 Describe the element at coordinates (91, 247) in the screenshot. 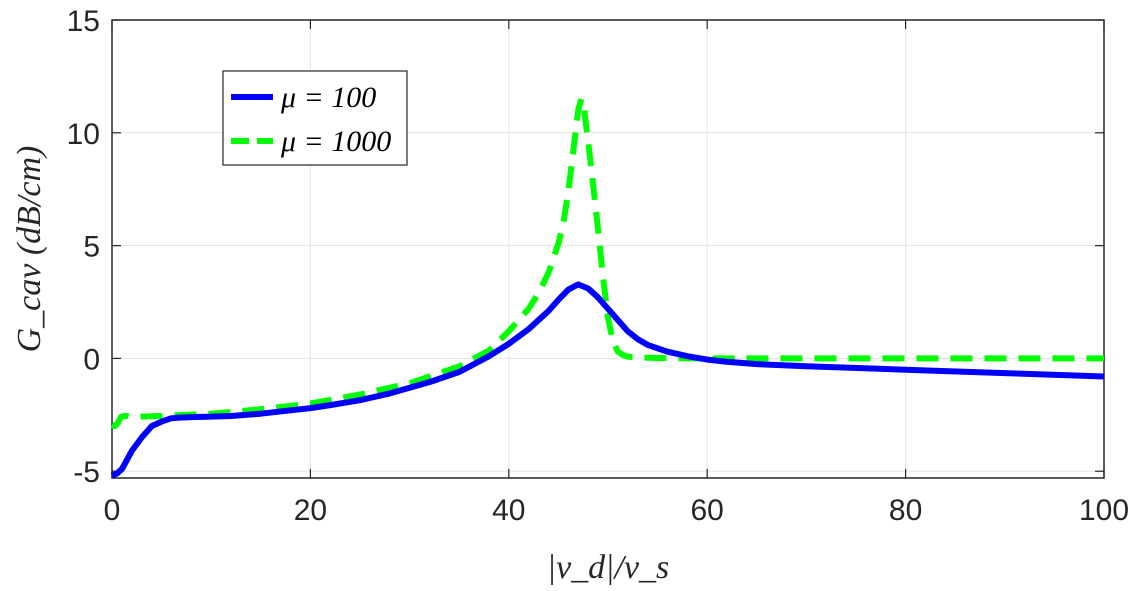

I see `y-tick-label: 5` at that location.